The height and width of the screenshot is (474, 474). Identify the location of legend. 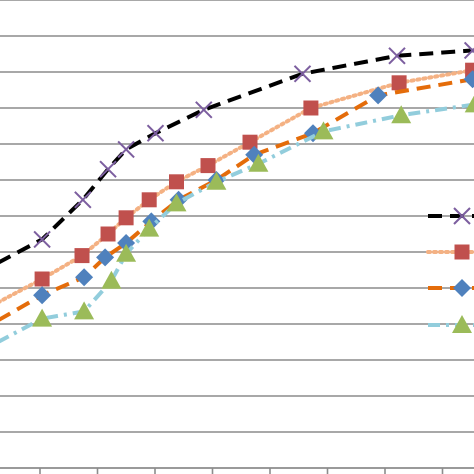
(450, 270).